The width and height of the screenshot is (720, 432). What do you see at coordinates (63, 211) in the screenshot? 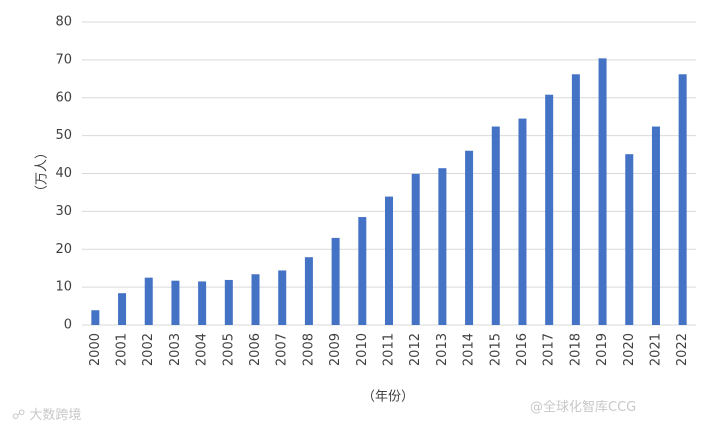
I see `y-tick-label: 30` at bounding box center [63, 211].